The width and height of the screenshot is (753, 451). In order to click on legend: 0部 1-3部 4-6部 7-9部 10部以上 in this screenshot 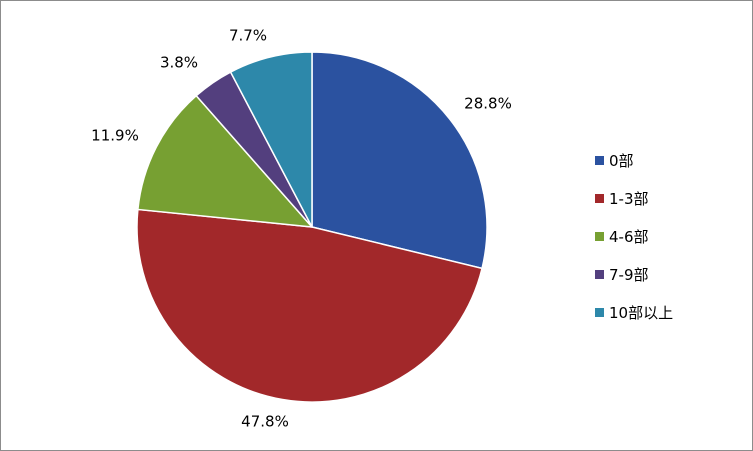, I will do `click(634, 236)`.